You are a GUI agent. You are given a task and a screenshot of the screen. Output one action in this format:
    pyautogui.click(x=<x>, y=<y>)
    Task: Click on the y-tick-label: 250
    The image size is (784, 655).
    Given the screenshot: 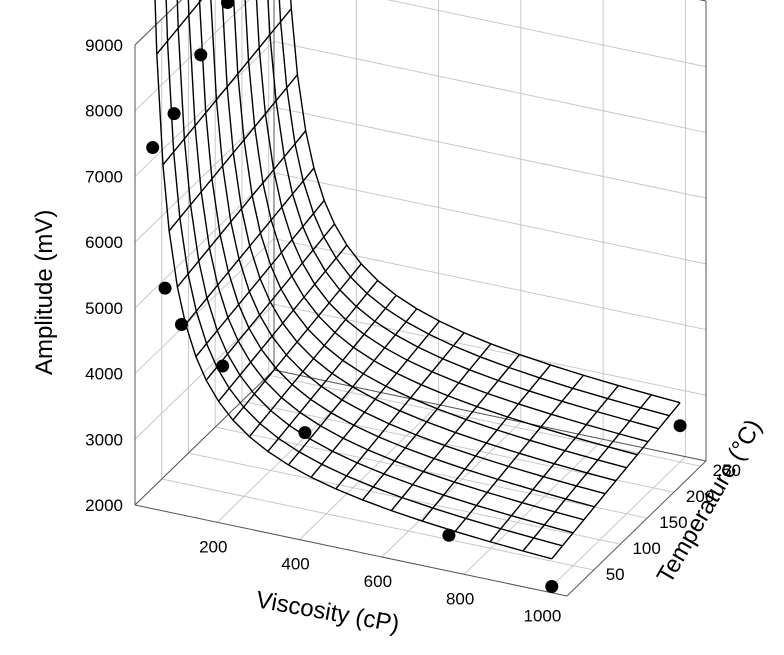 What is the action you would take?
    pyautogui.click(x=727, y=470)
    